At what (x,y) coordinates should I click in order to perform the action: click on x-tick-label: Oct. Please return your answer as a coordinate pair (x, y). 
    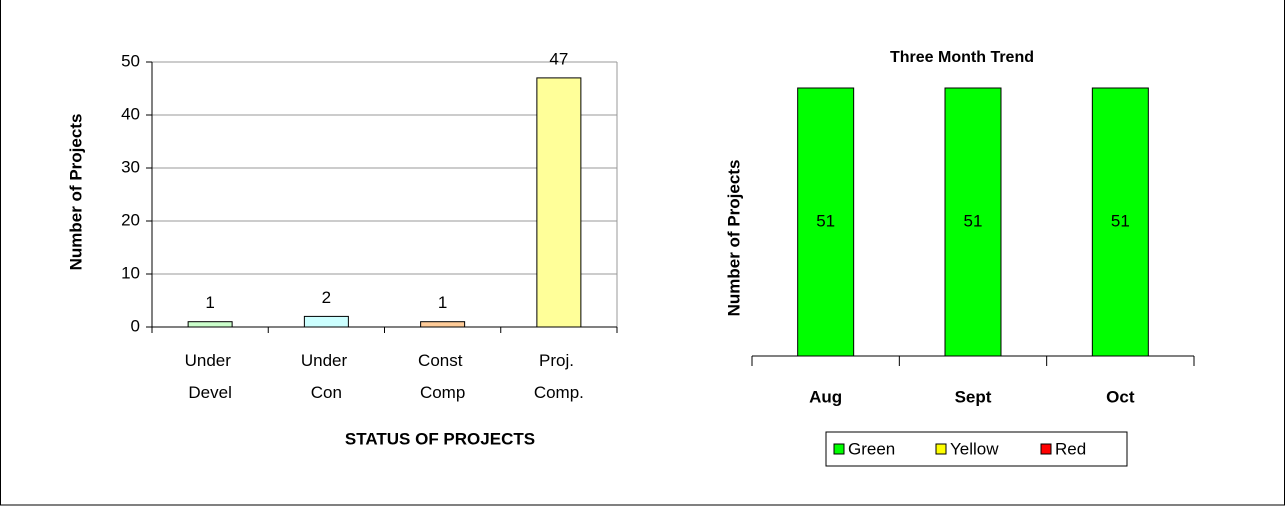
    Looking at the image, I should click on (1120, 396).